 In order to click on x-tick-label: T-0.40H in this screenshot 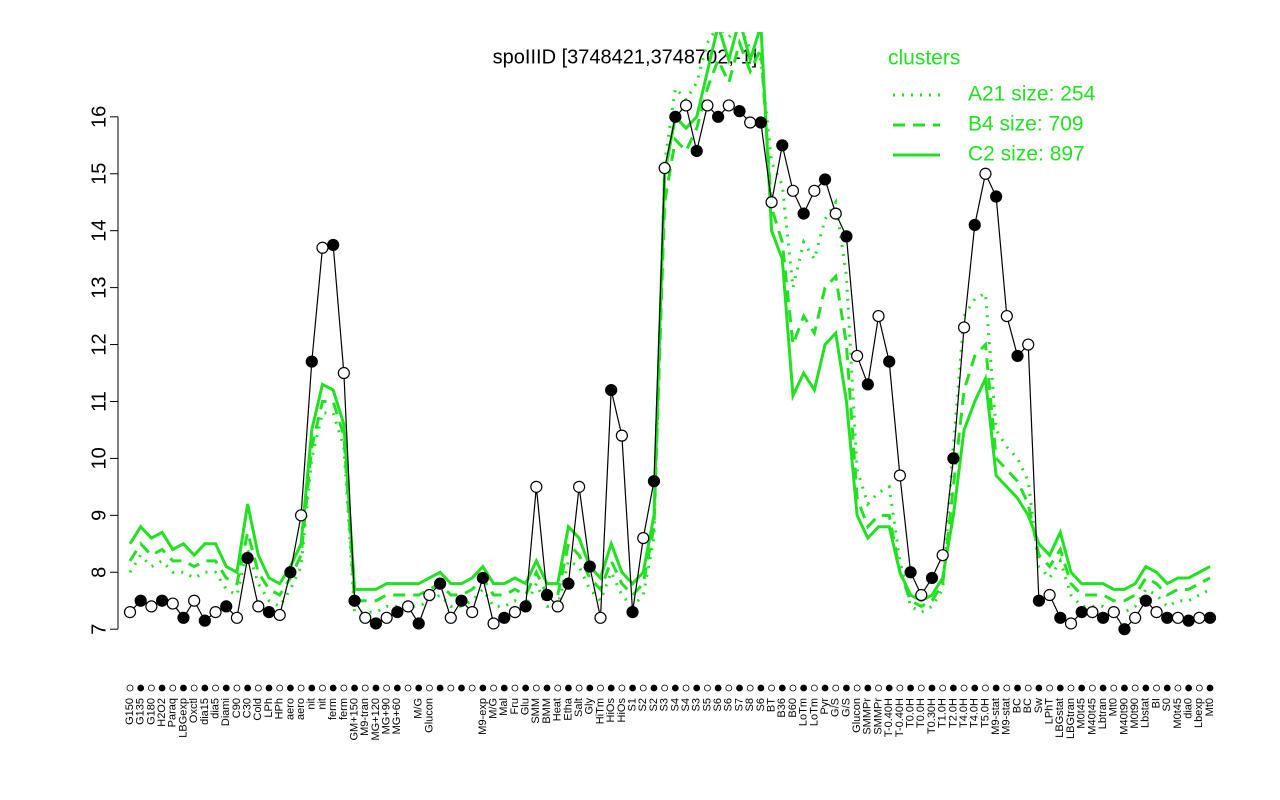, I will do `click(889, 717)`.